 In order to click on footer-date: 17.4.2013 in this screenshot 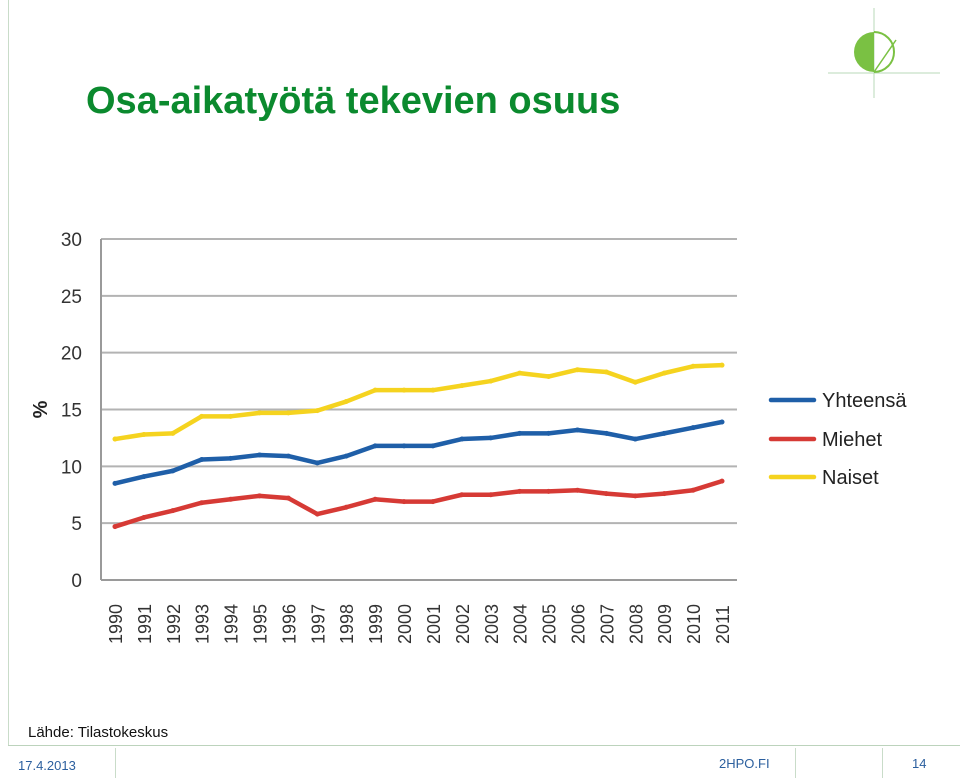, I will do `click(47, 765)`.